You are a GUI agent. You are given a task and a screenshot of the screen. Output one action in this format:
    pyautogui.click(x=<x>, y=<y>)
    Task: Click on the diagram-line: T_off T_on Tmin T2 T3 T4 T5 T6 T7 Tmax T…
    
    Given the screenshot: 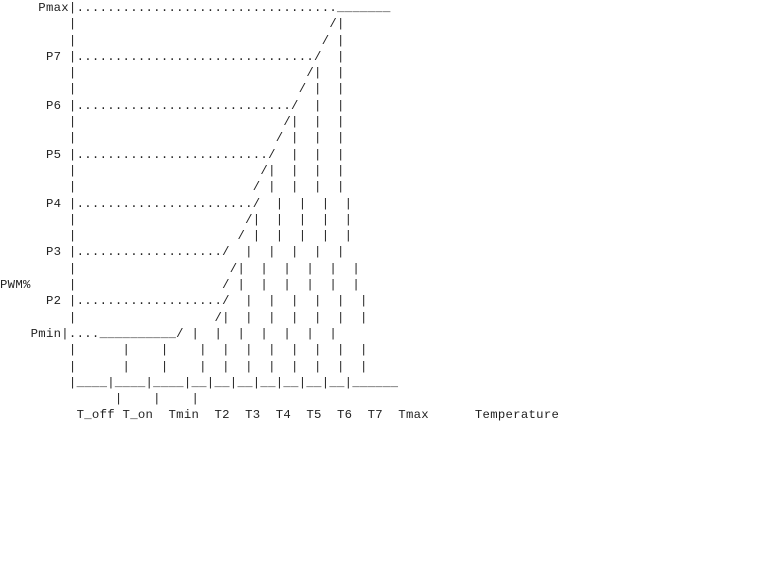 What is the action you would take?
    pyautogui.click(x=280, y=415)
    